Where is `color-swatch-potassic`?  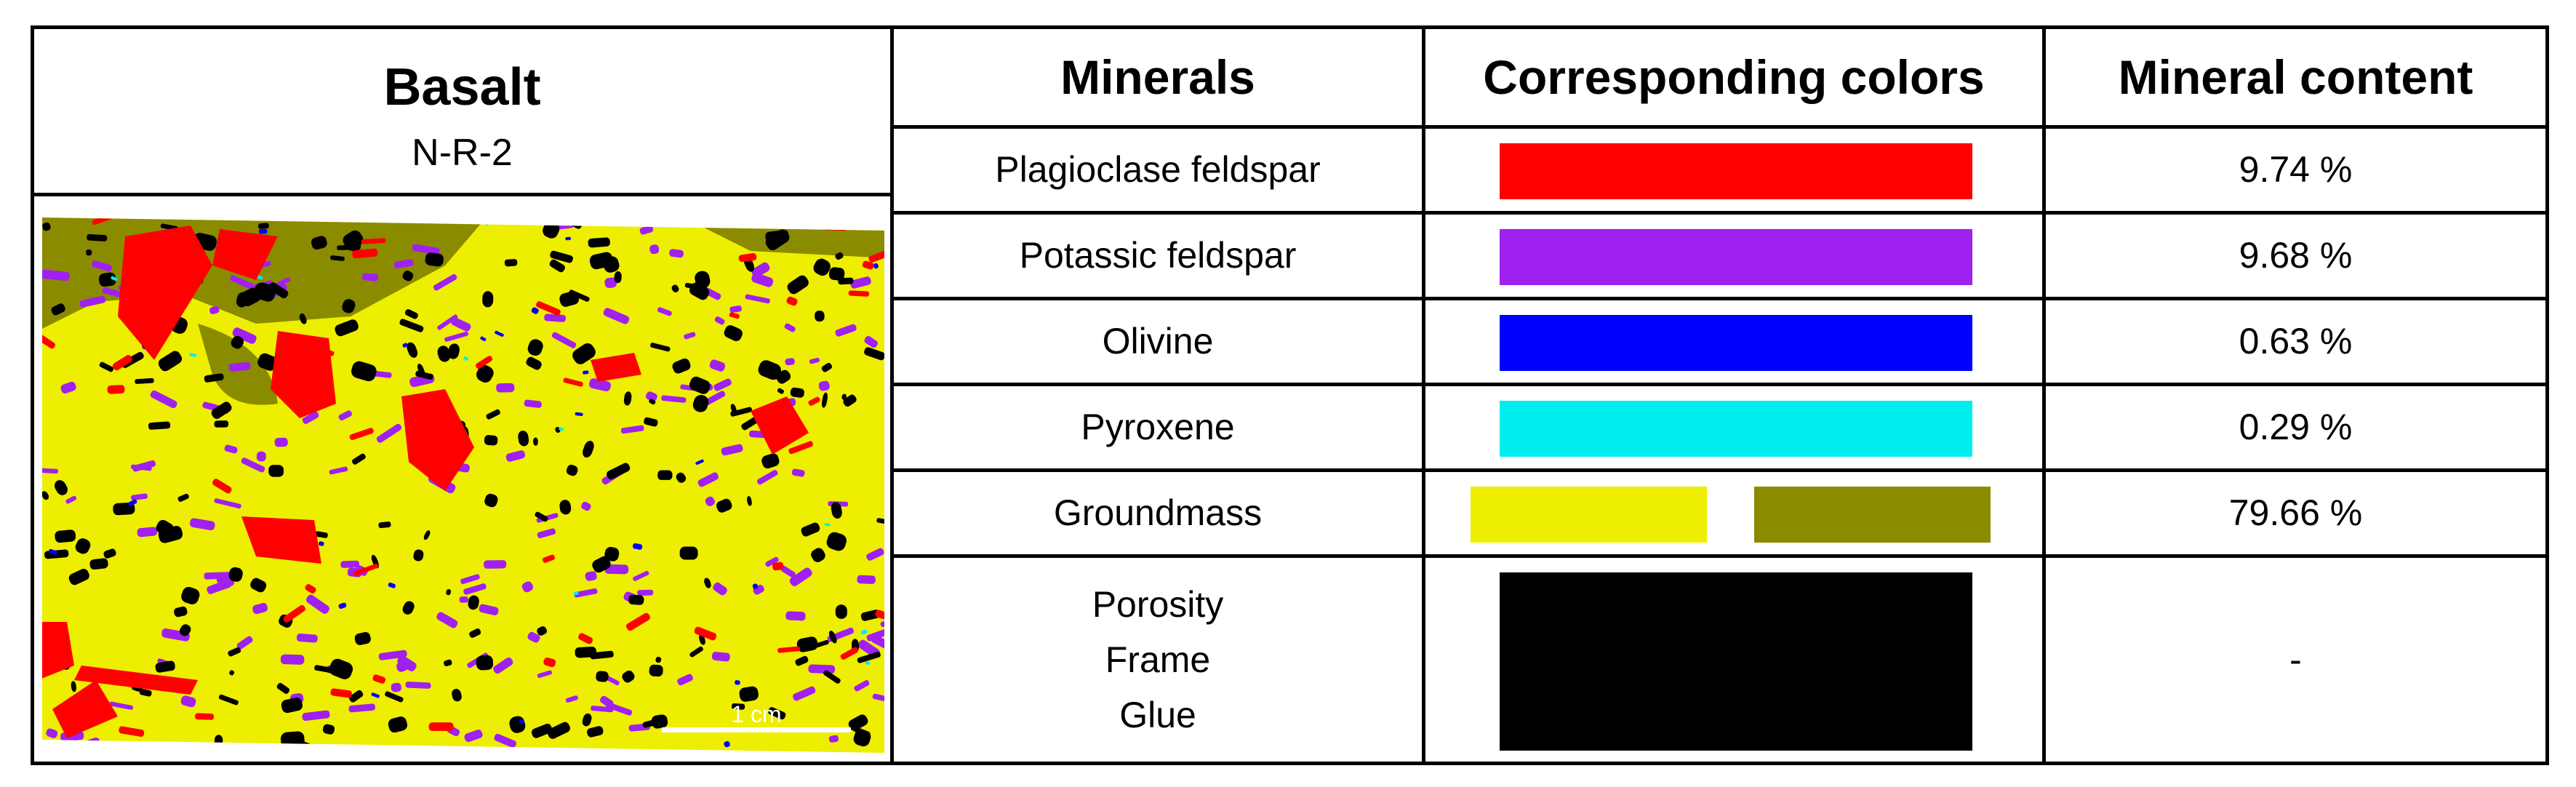
color-swatch-potassic is located at coordinates (1736, 257).